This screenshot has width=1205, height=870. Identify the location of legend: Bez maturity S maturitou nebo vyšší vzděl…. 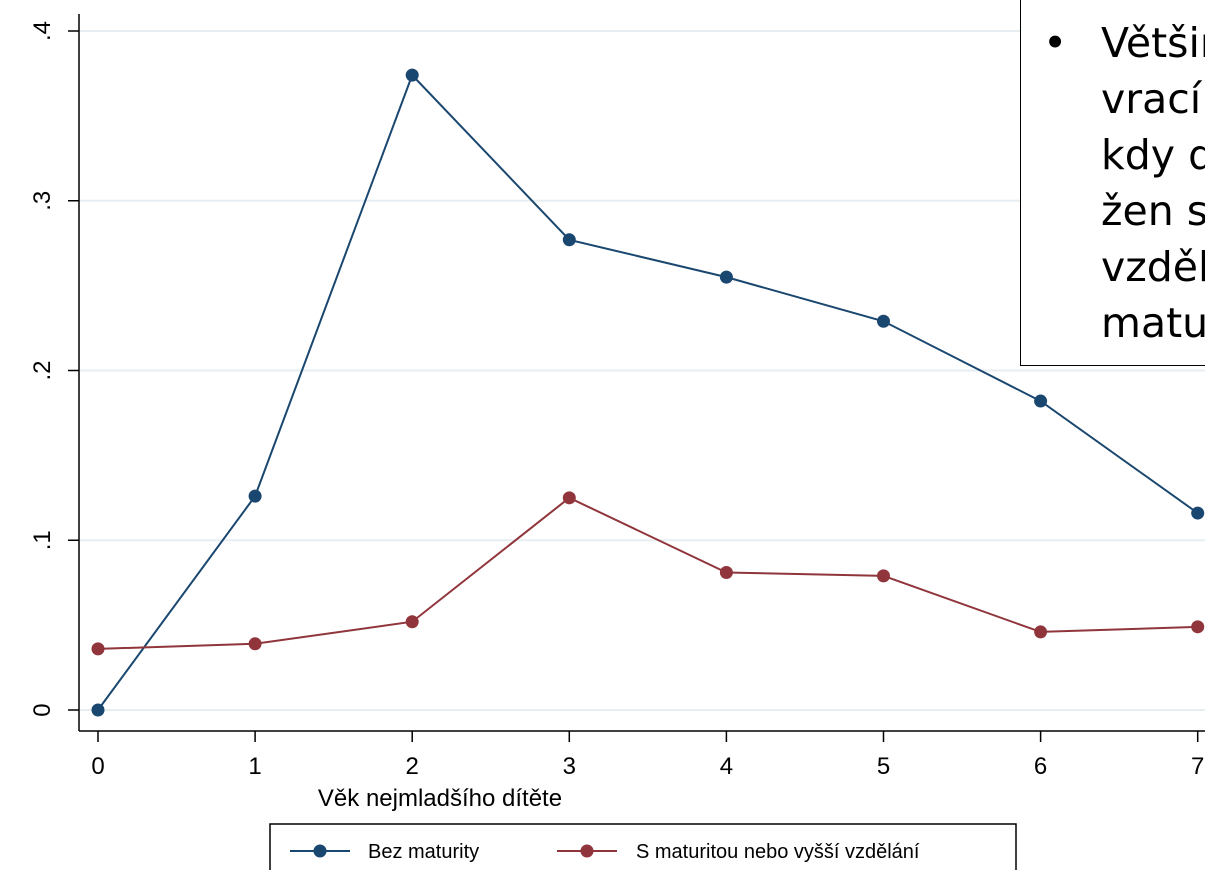
(643, 846).